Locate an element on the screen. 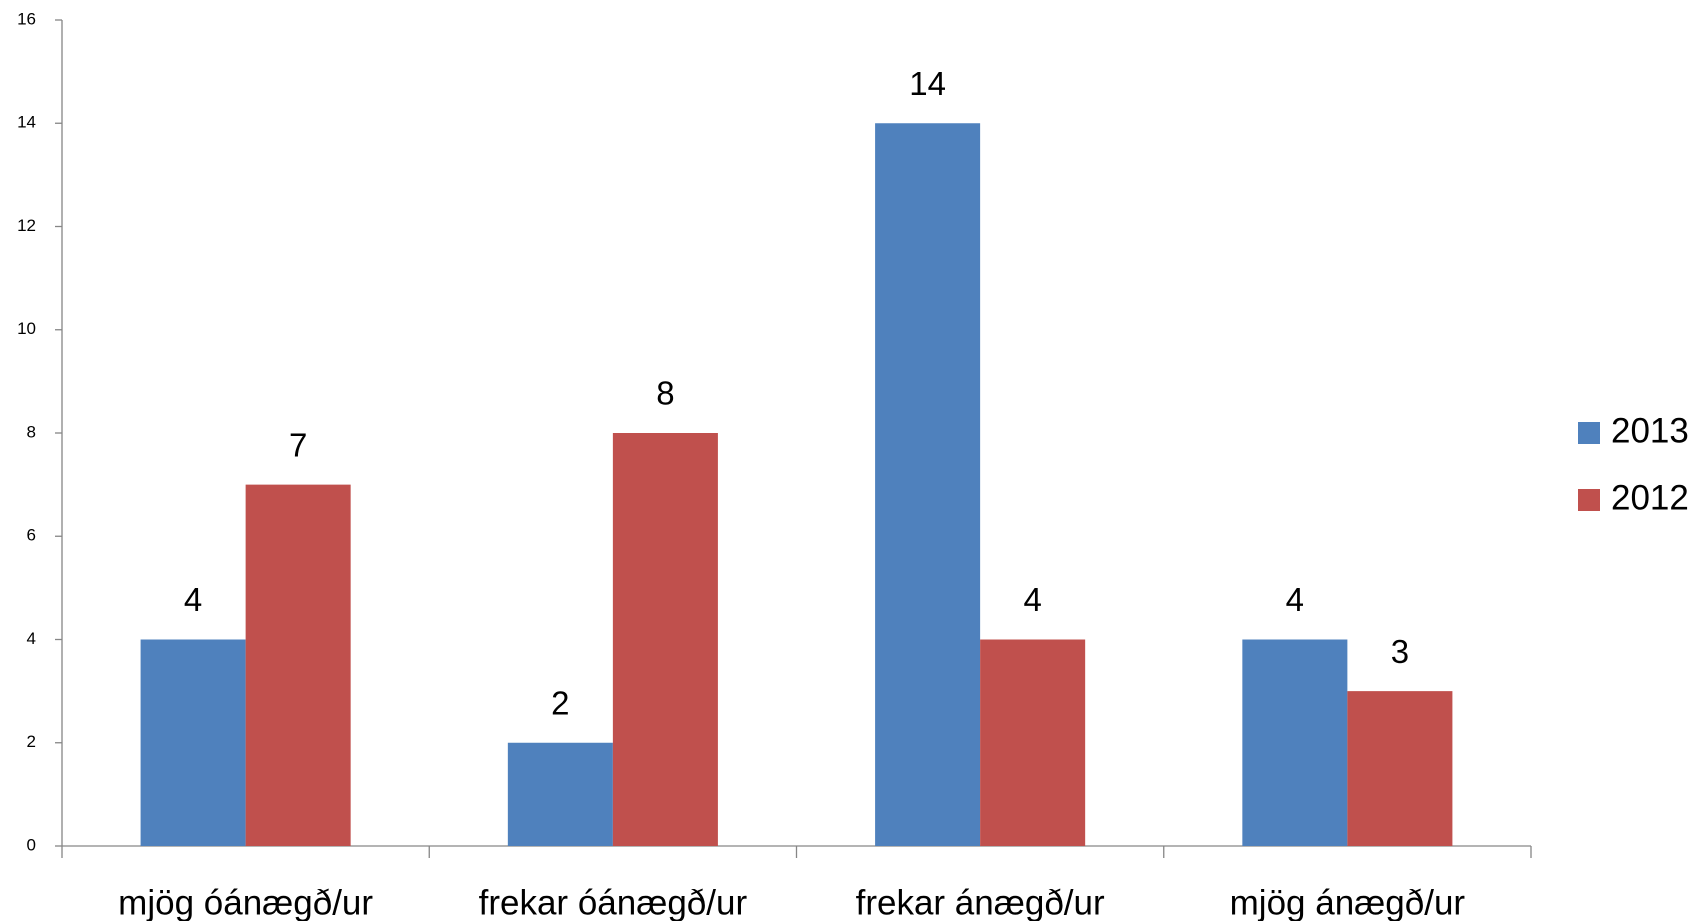  data-label: 7 is located at coordinates (298, 444).